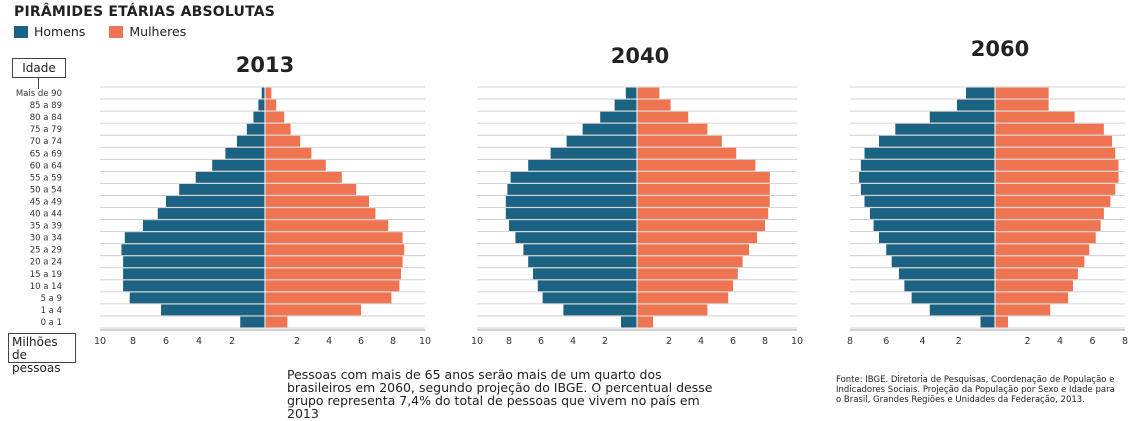  What do you see at coordinates (46, 130) in the screenshot?
I see `age-label: 75 a 79` at bounding box center [46, 130].